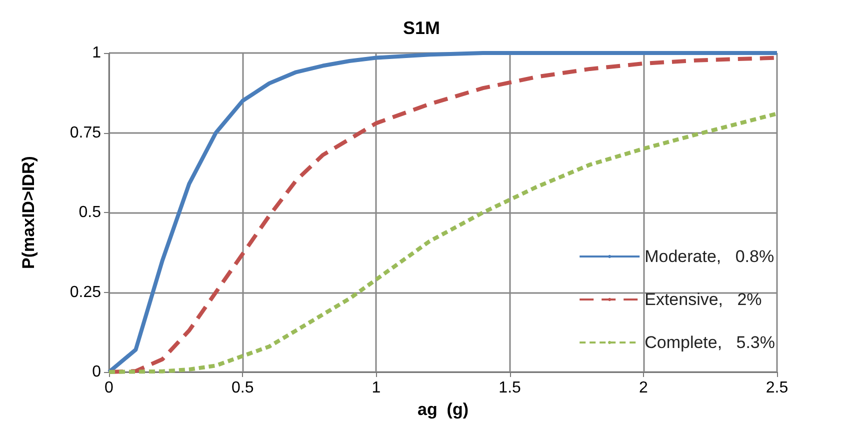 The width and height of the screenshot is (843, 442). I want to click on x-tick-label: 2, so click(643, 388).